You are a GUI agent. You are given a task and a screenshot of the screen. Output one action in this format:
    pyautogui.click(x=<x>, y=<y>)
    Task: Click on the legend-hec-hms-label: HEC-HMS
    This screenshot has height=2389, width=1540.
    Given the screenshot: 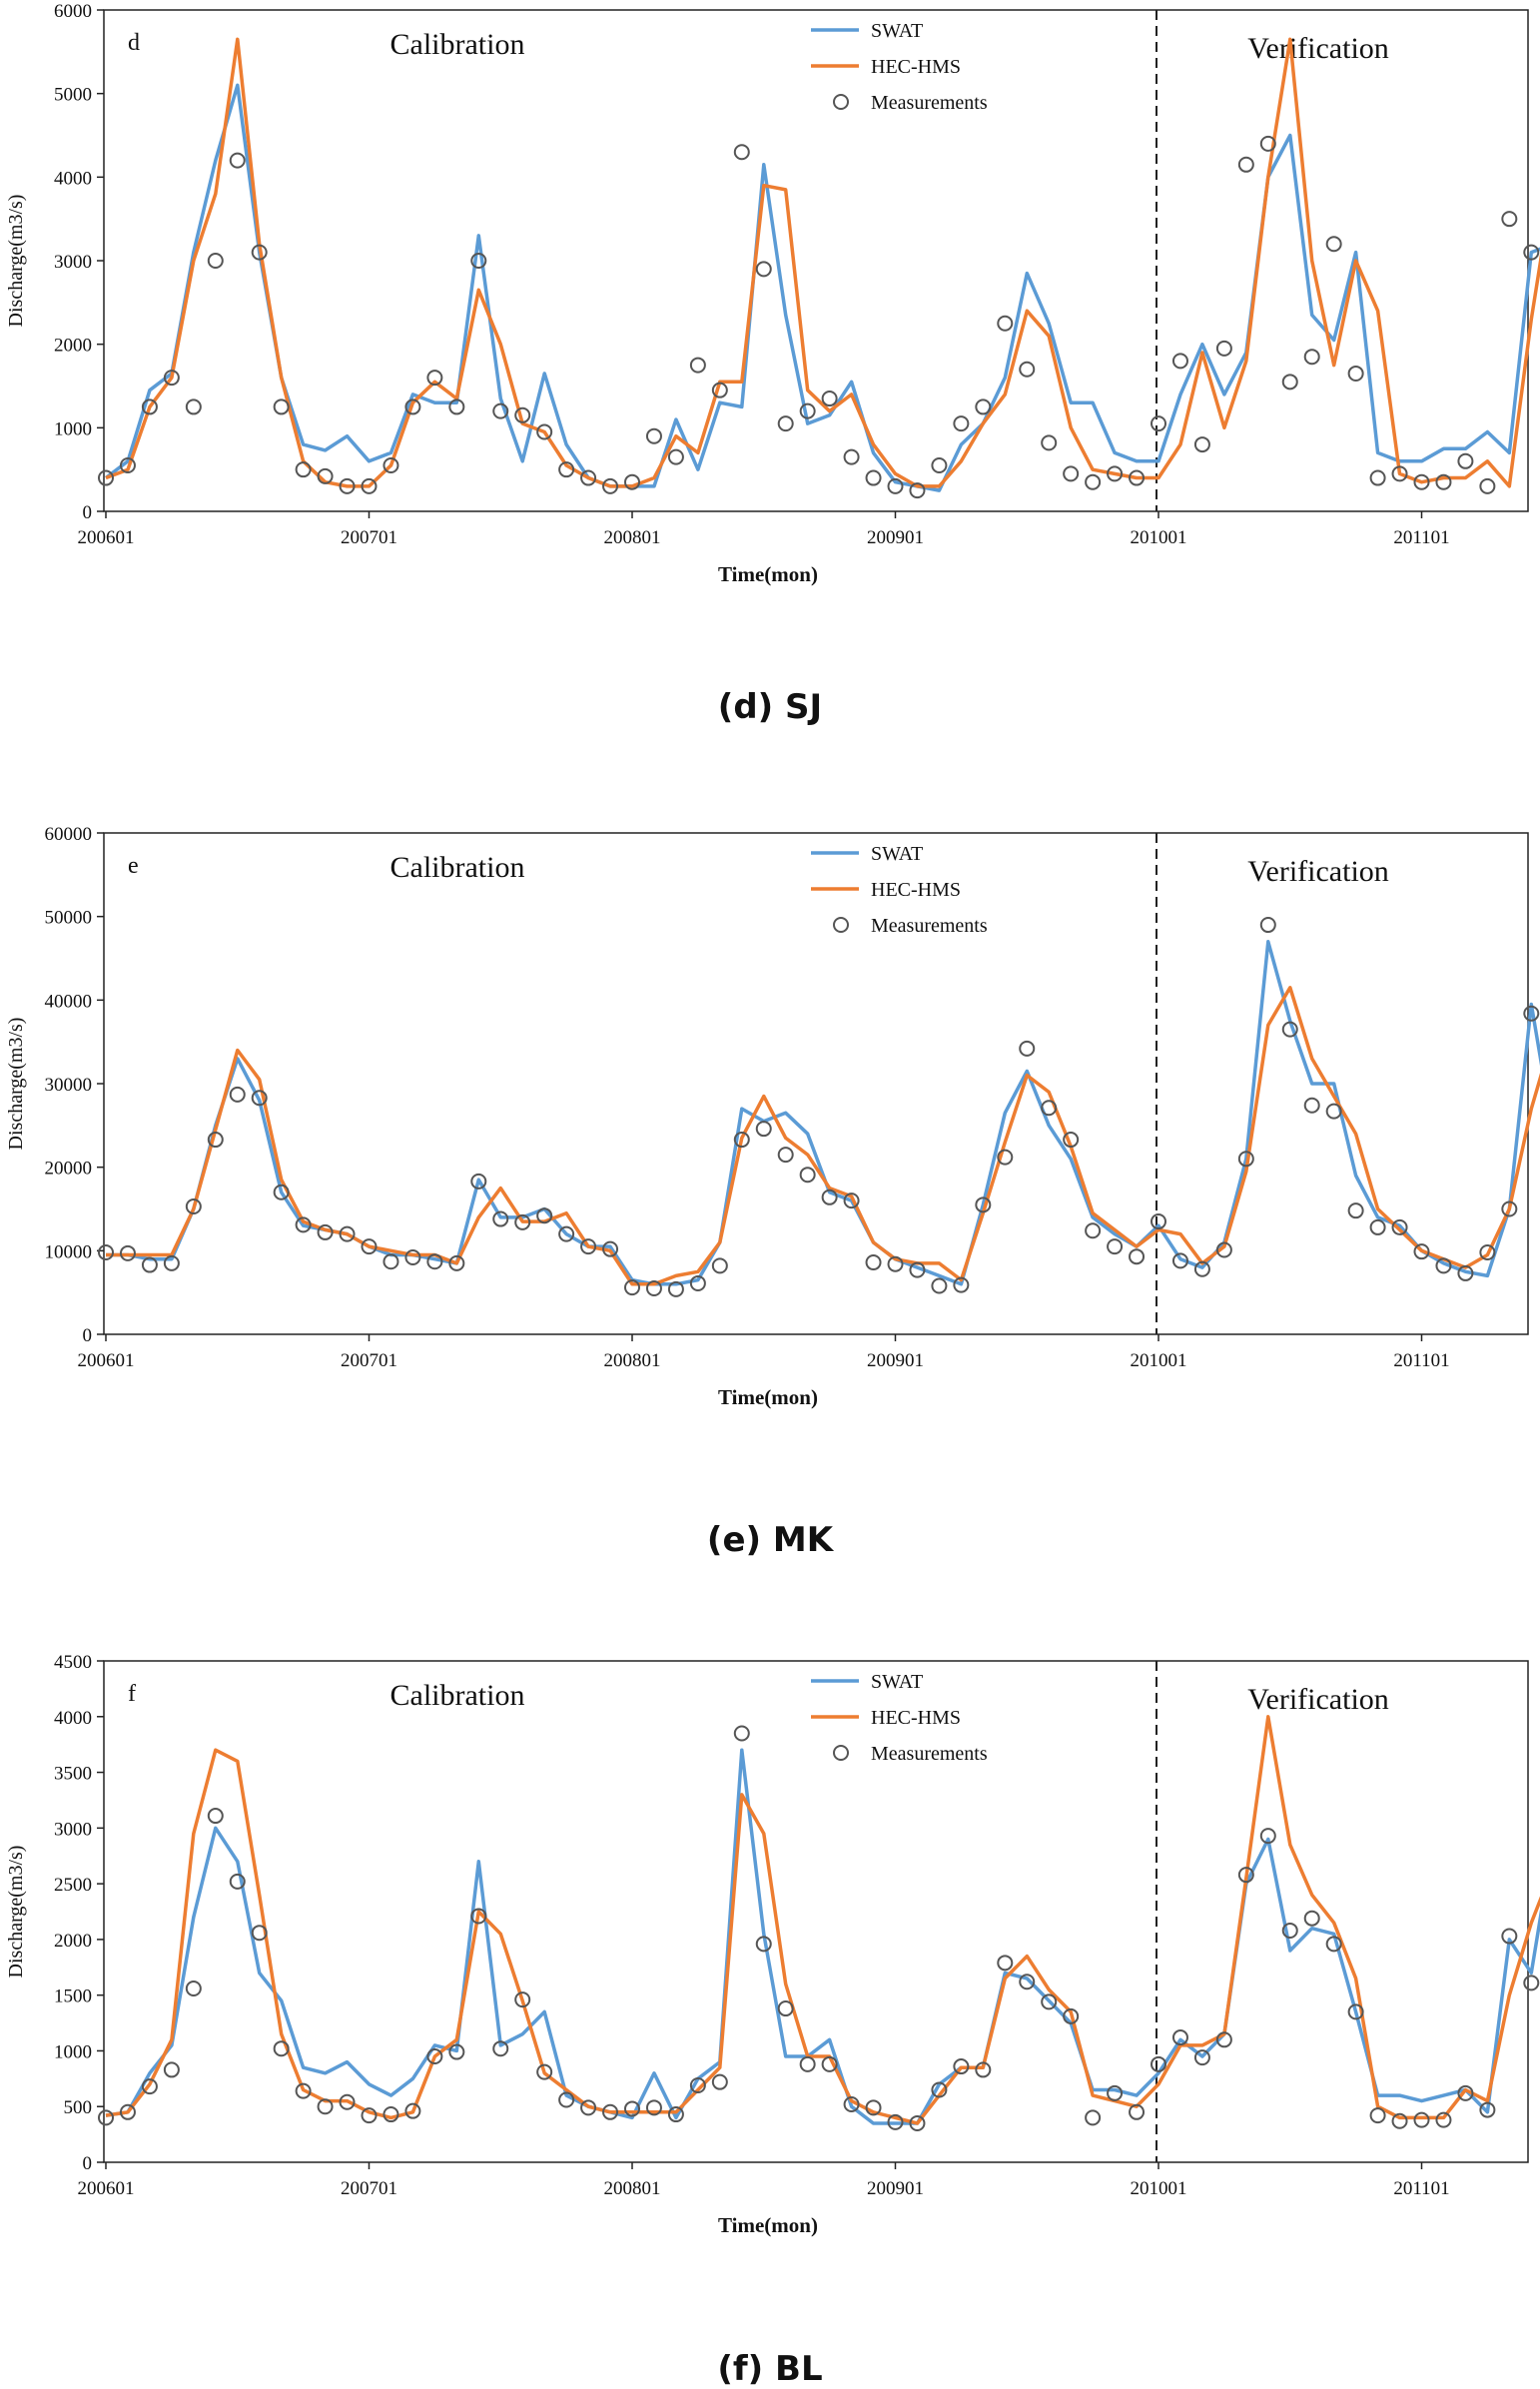 What is the action you would take?
    pyautogui.click(x=916, y=1718)
    